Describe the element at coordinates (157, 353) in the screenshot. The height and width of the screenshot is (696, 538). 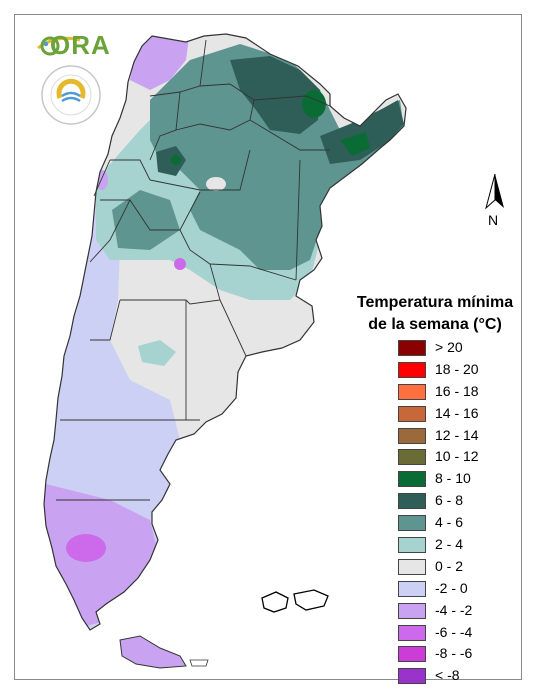
I see `zone-2-4-south` at that location.